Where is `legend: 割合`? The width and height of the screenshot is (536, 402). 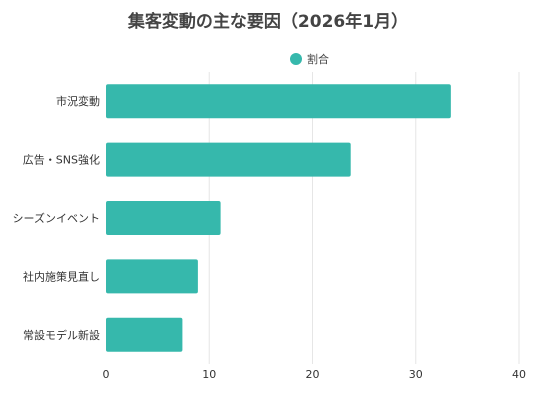
legend: 割合 is located at coordinates (309, 59).